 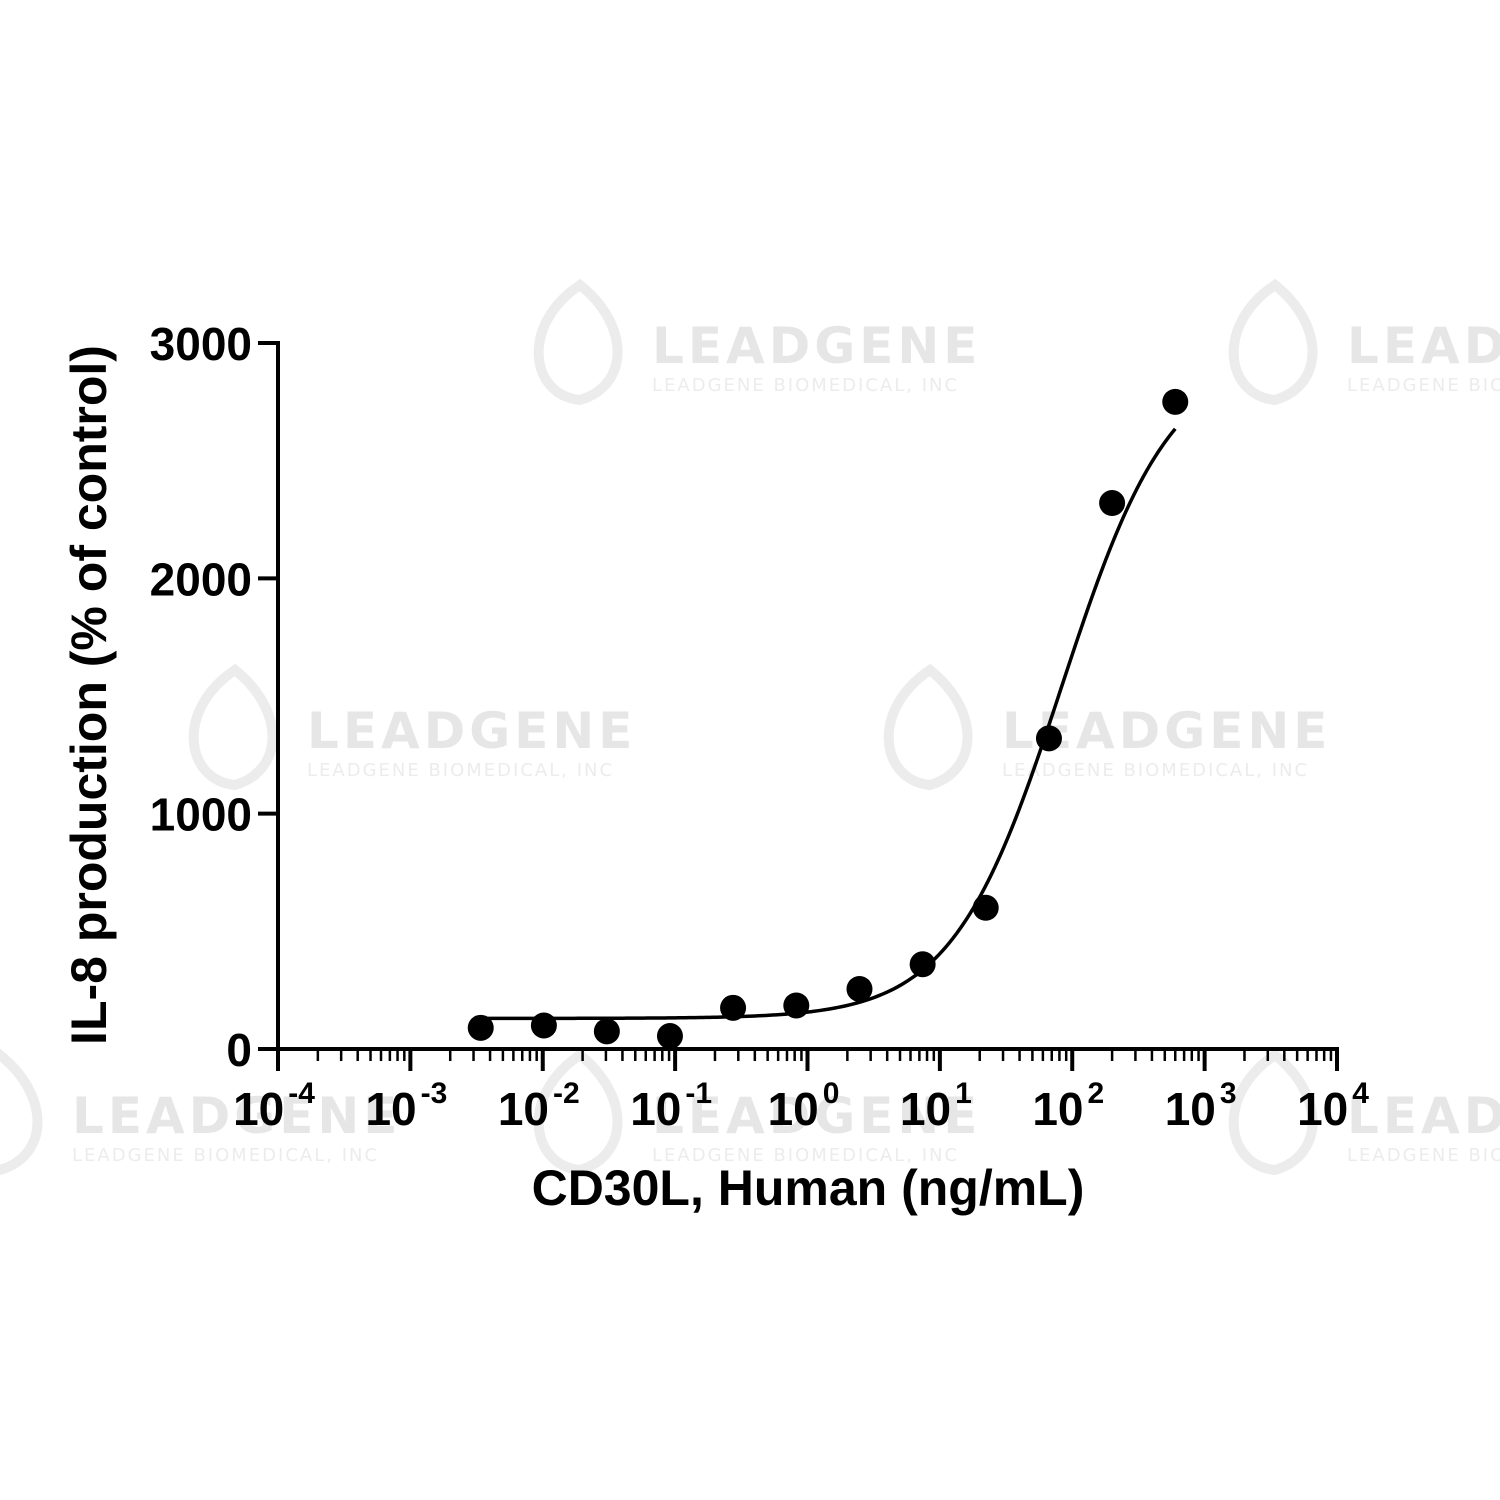 What do you see at coordinates (808, 1188) in the screenshot?
I see `x-axis-title: CD30L, Human (ng/mL)` at bounding box center [808, 1188].